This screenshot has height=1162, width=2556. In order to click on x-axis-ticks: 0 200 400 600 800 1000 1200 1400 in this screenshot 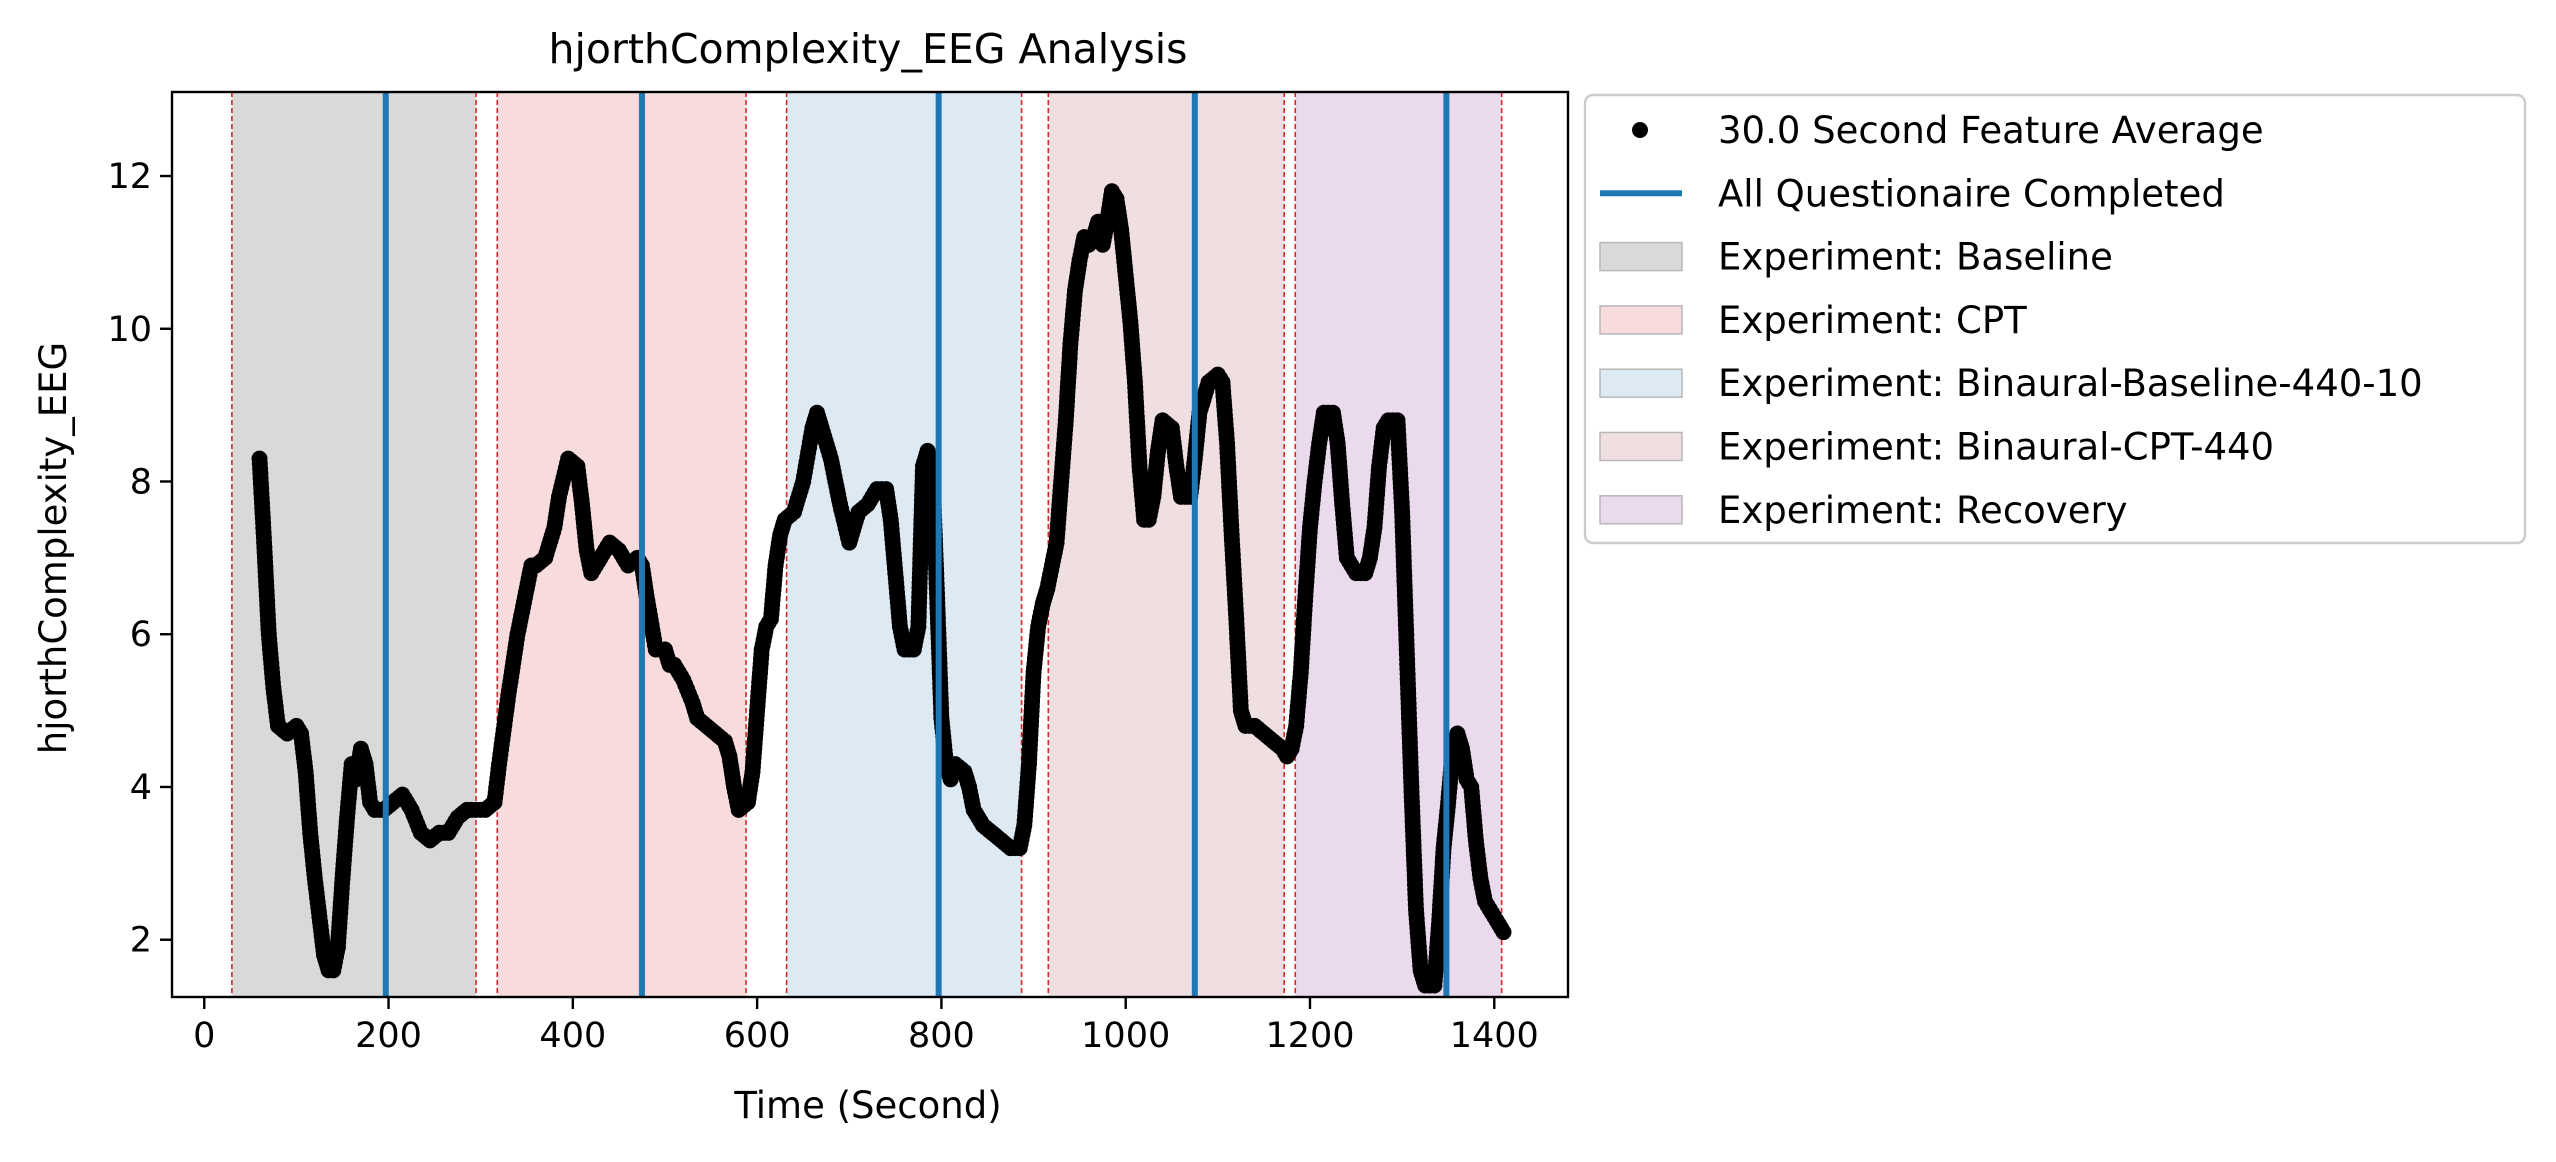, I will do `click(866, 1026)`.